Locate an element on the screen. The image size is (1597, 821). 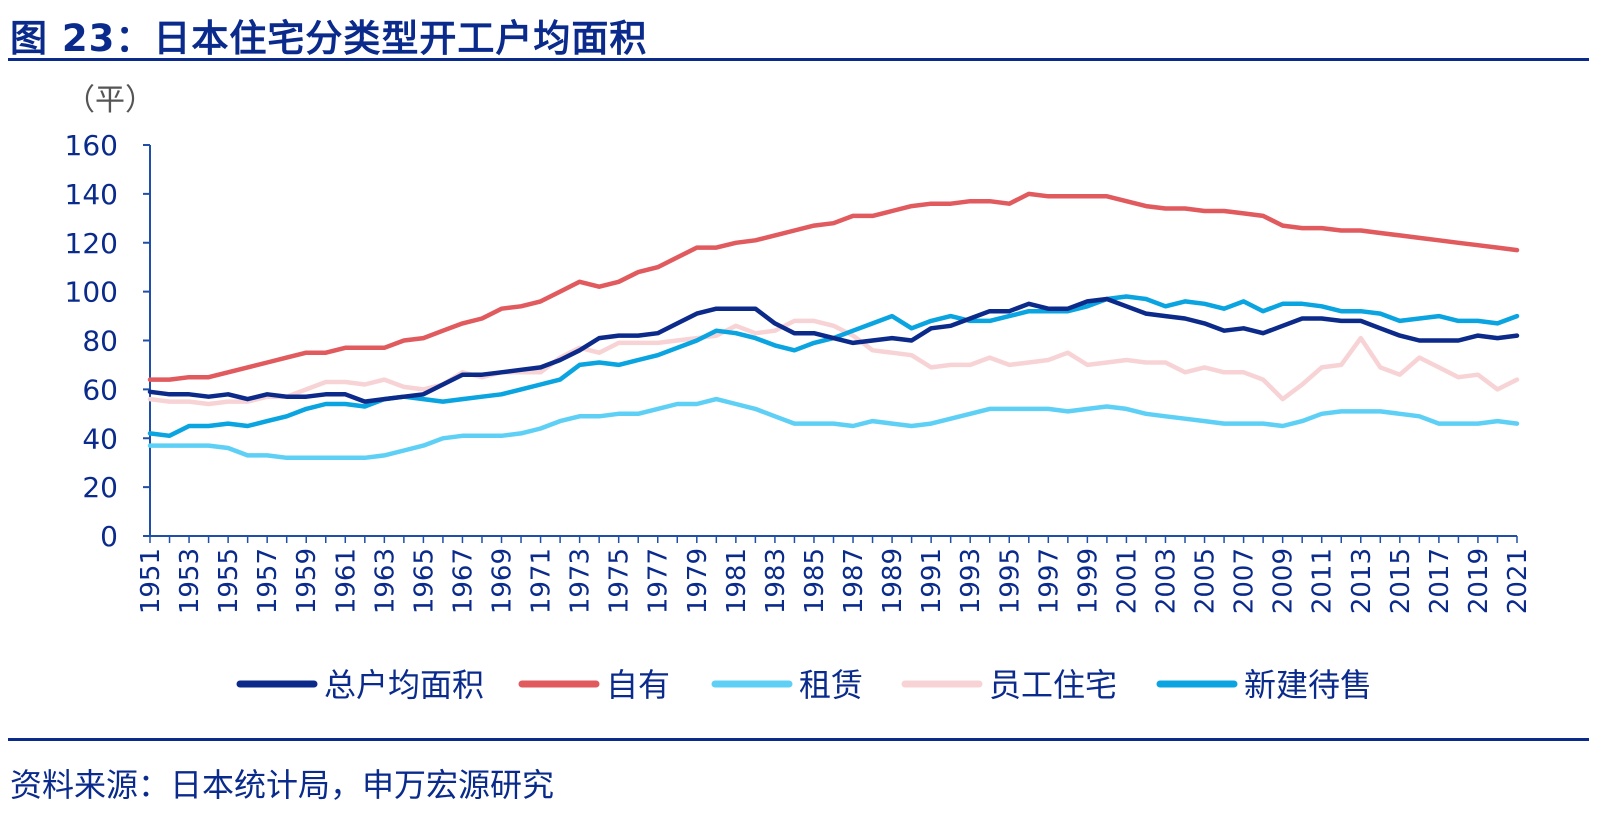
x-tick-label: 1957 is located at coordinates (268, 581).